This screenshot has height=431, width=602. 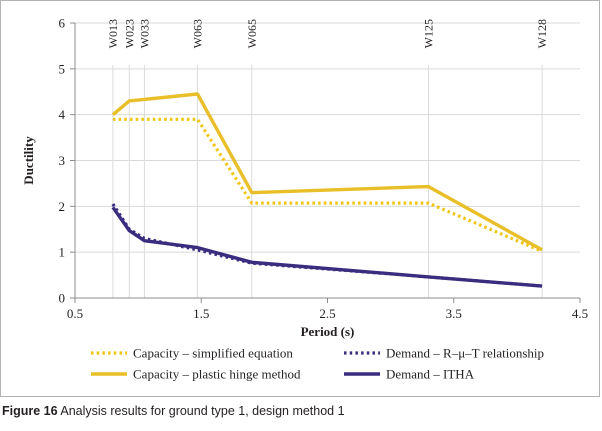 What do you see at coordinates (580, 313) in the screenshot?
I see `x-tick-label: 4.5` at bounding box center [580, 313].